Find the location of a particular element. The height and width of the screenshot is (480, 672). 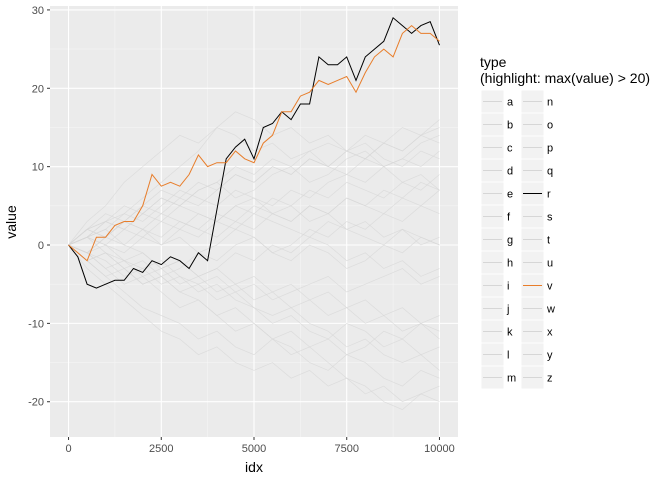

legend-label-x: x is located at coordinates (550, 333).